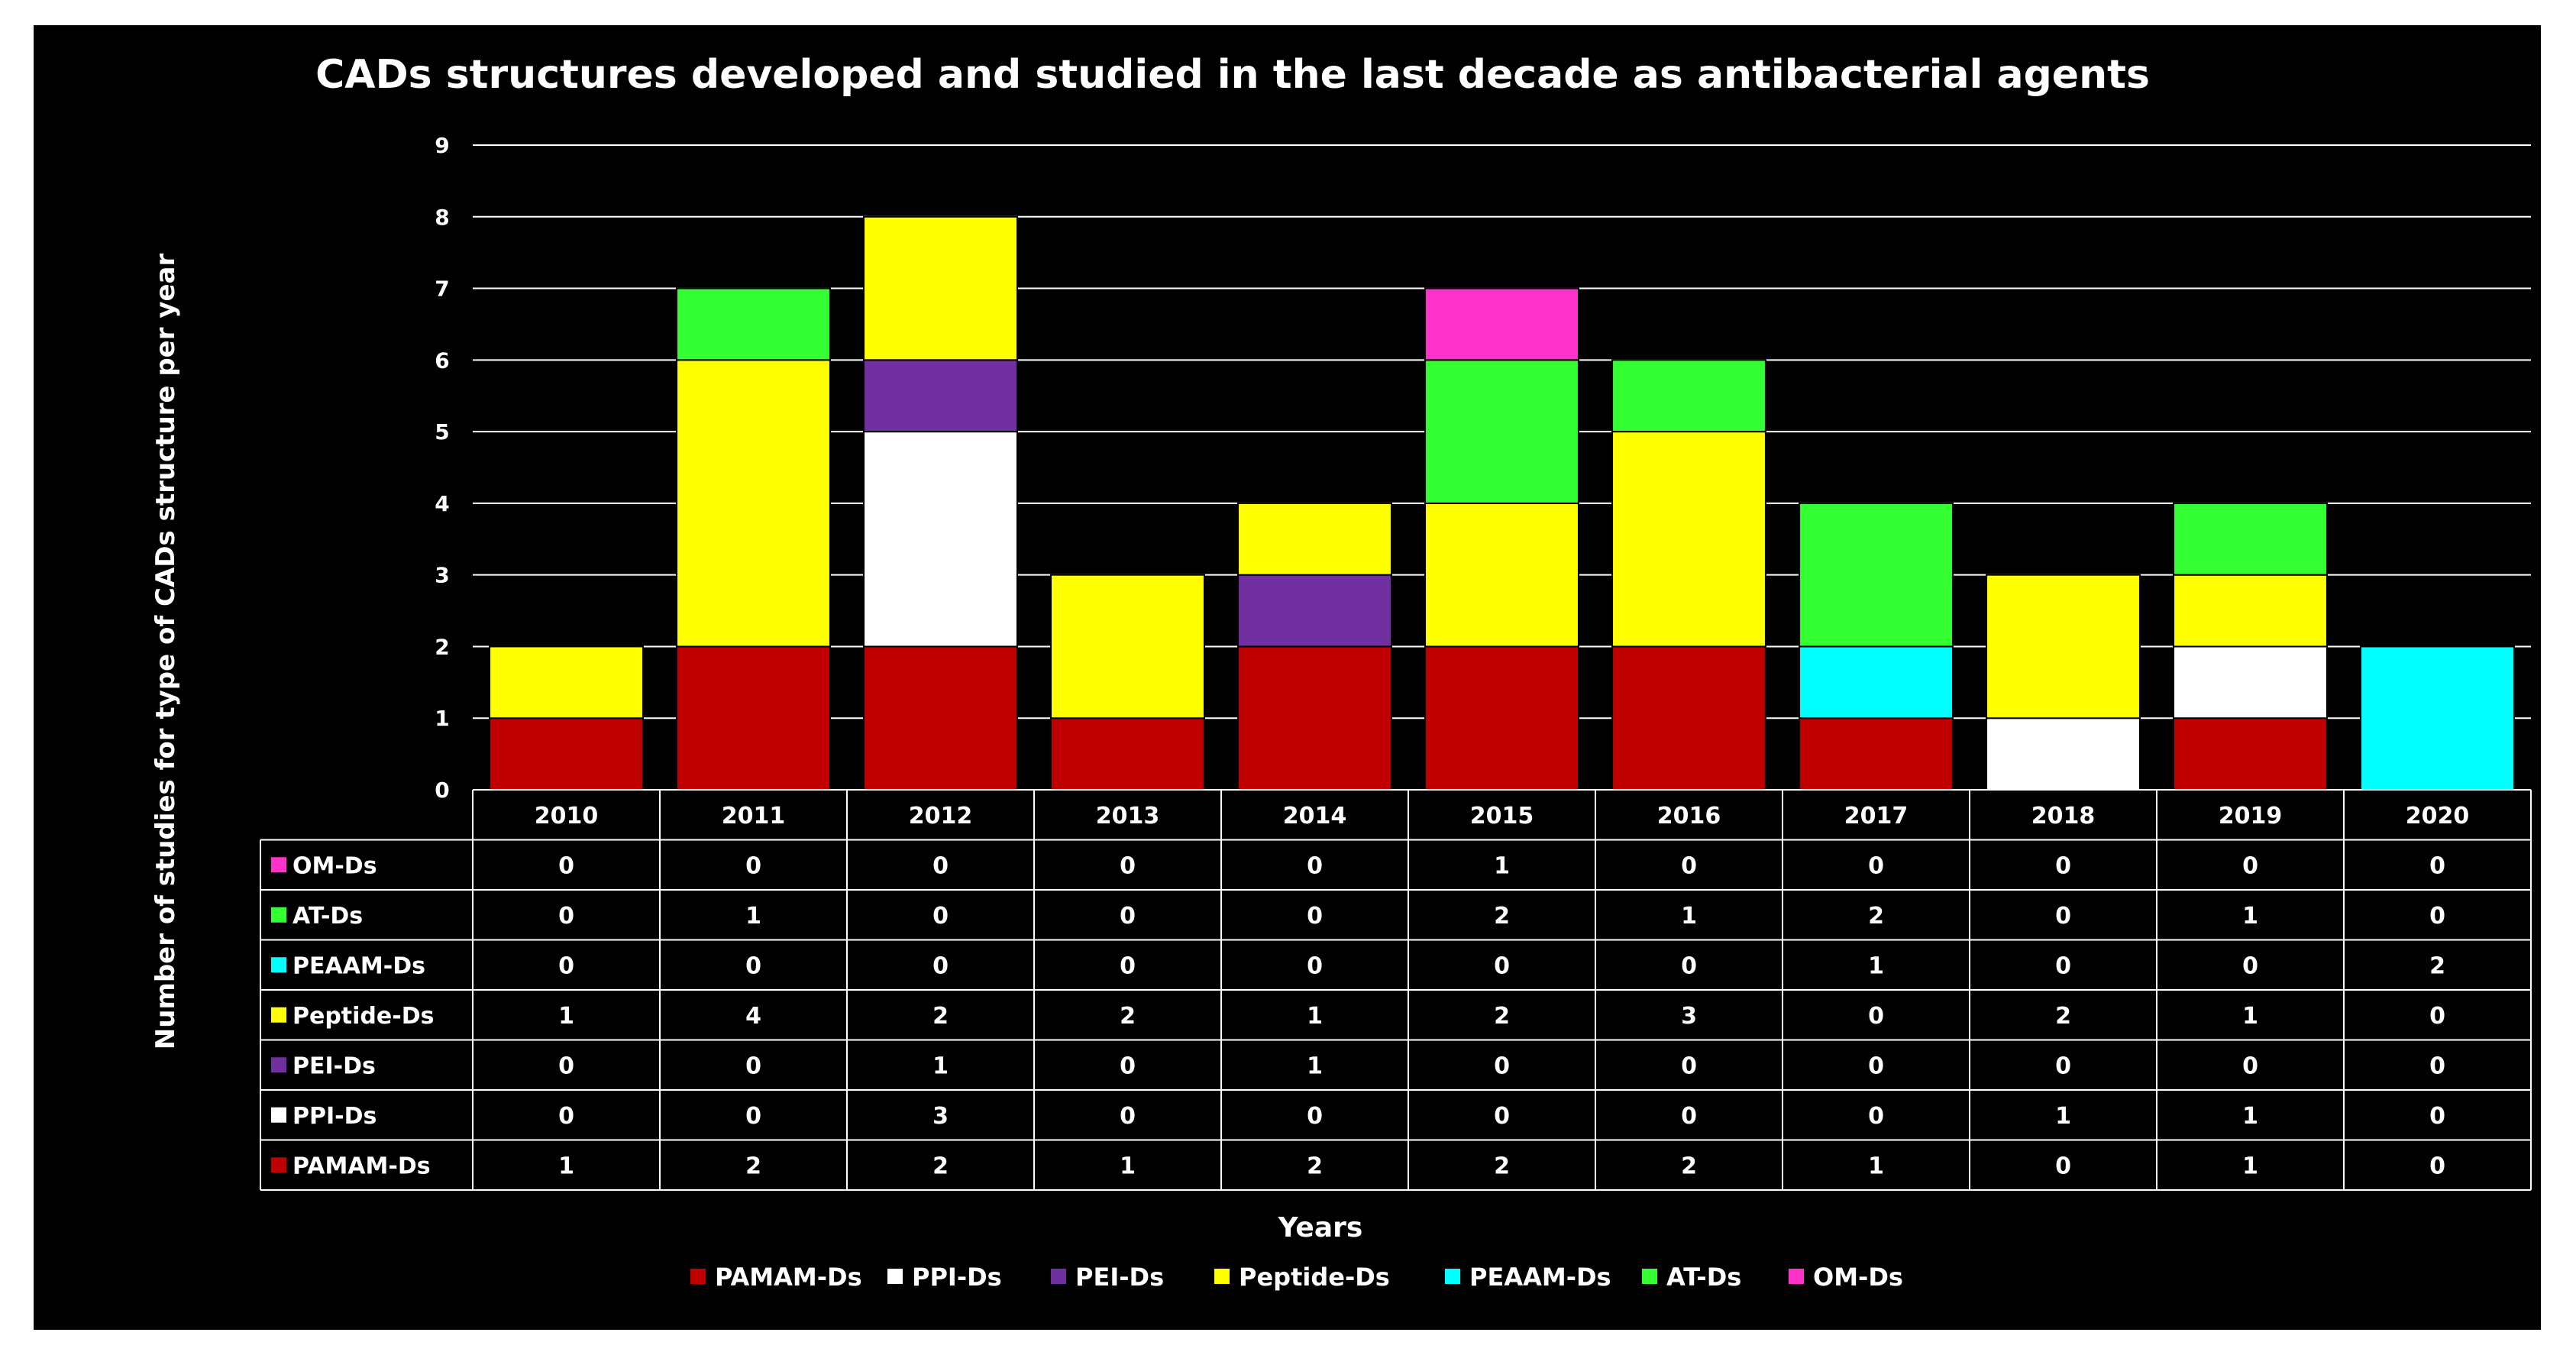  What do you see at coordinates (1876, 816) in the screenshot?
I see `x-tick-label: 2017` at bounding box center [1876, 816].